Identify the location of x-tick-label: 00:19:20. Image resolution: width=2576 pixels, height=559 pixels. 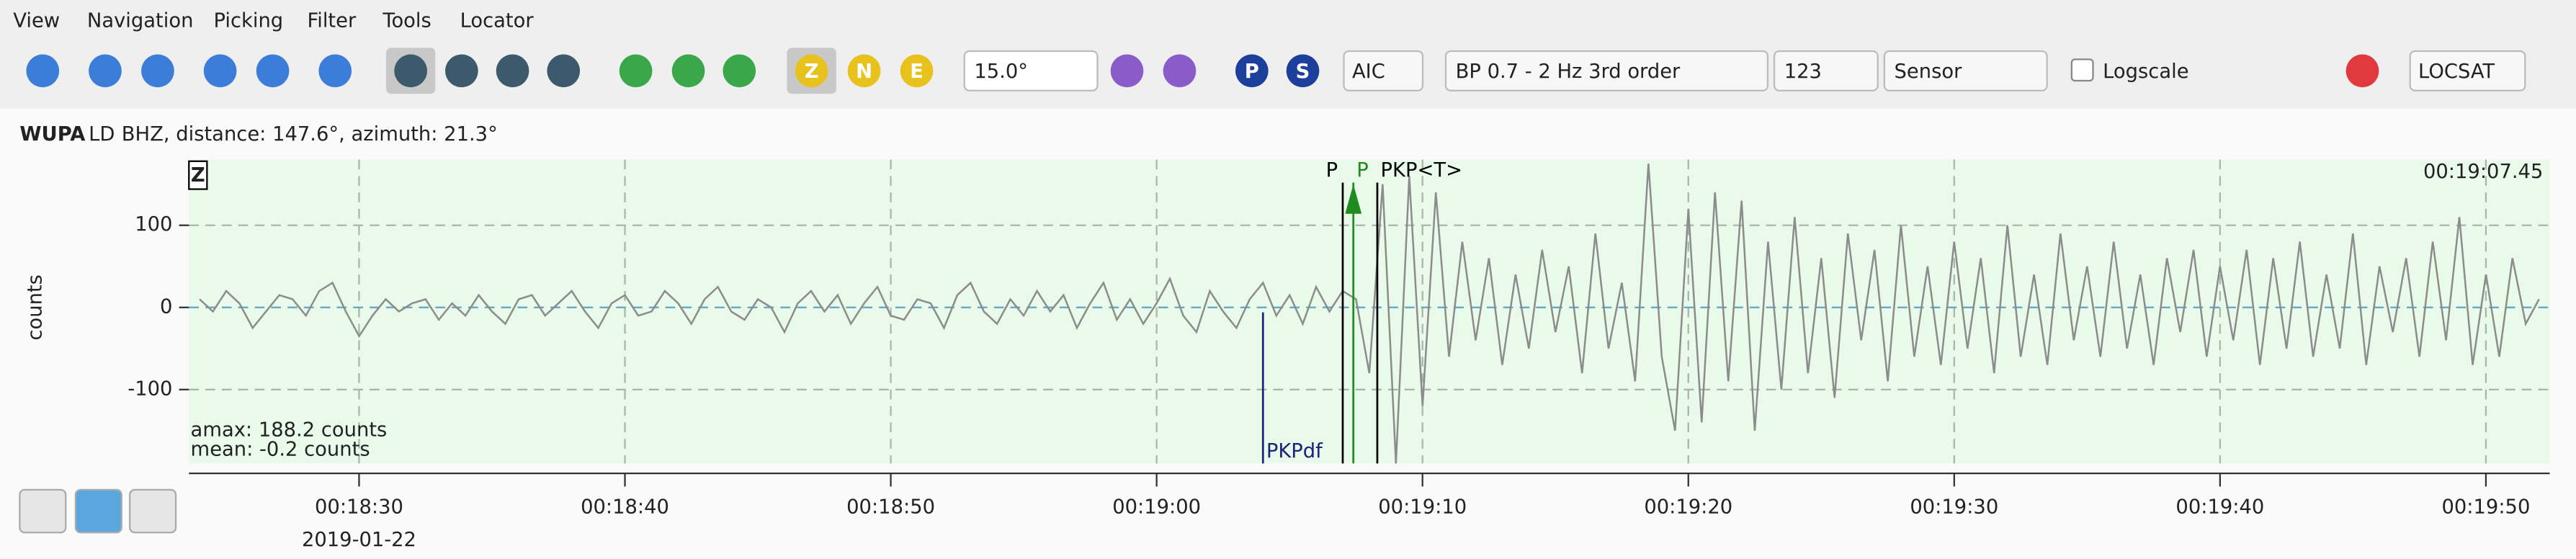
(1688, 507).